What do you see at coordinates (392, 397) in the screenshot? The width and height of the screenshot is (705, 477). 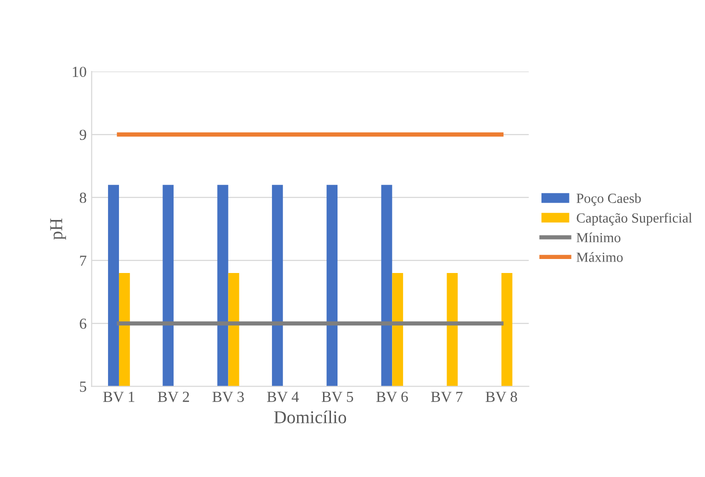 I see `x-tick-label: BV 6` at bounding box center [392, 397].